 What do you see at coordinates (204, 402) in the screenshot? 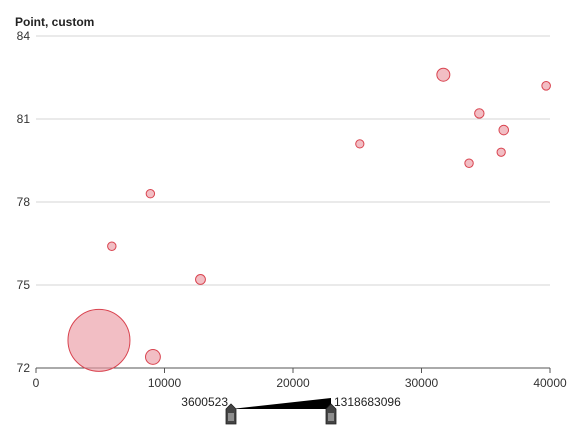
I see `size-legend-min-label: 3600523` at bounding box center [204, 402].